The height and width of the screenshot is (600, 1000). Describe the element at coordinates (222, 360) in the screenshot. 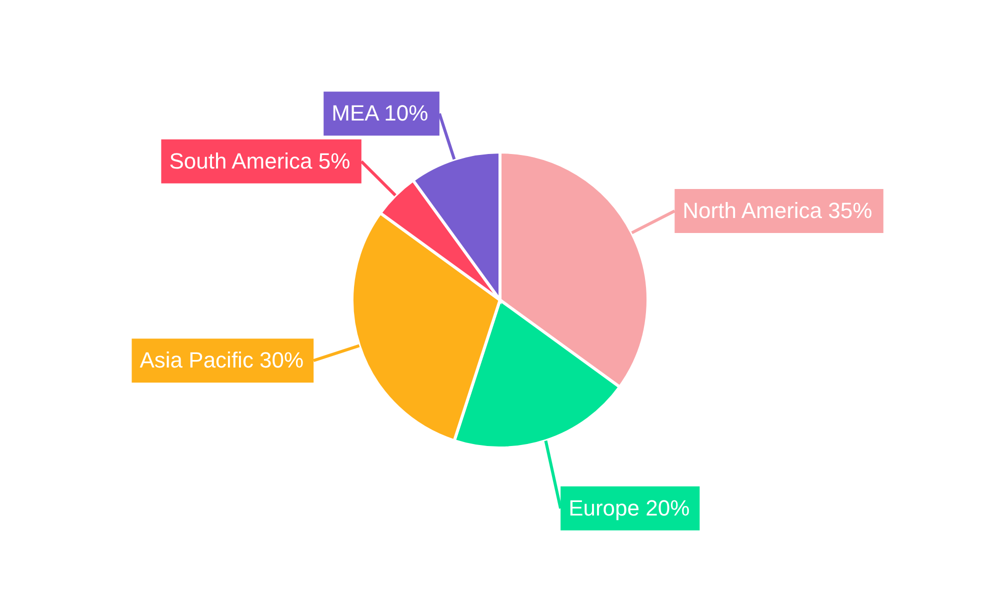

I see `slice-label: Asia Pacific 30%` at that location.